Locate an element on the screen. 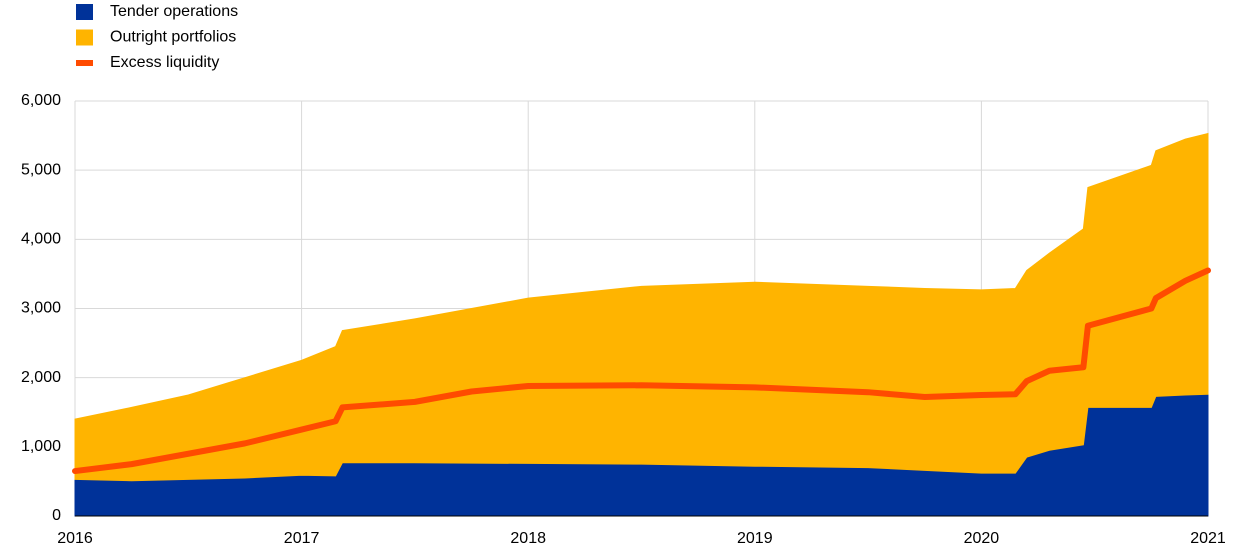 The width and height of the screenshot is (1240, 556). y-tick-label: 3,000 is located at coordinates (41, 308).